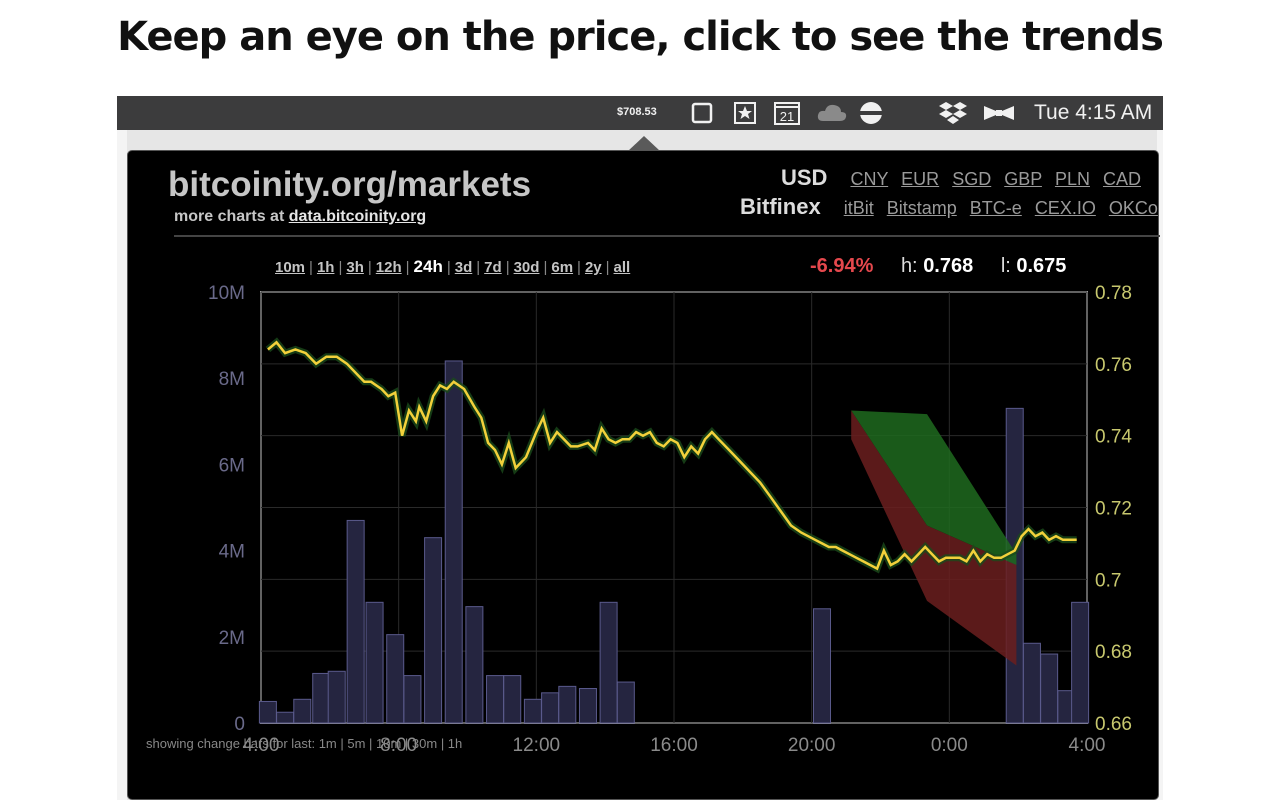  I want to click on currency-option-sgd: SGD, so click(972, 179).